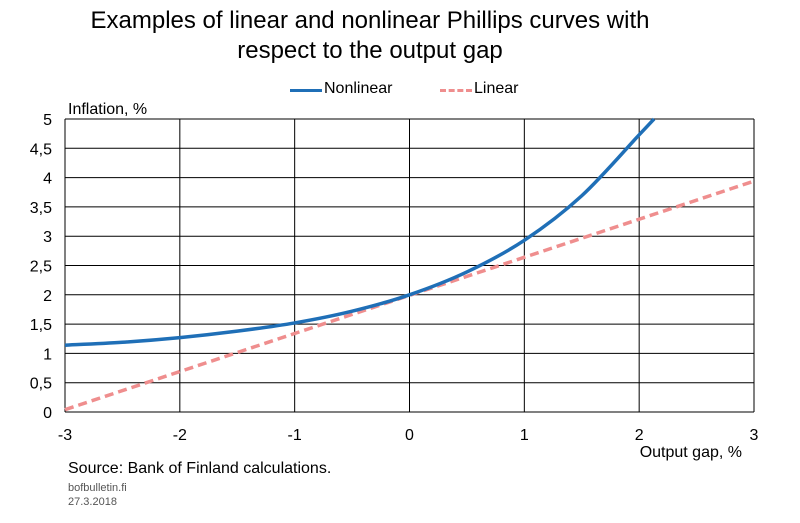  What do you see at coordinates (65, 435) in the screenshot?
I see `x-tick-label: -3` at bounding box center [65, 435].